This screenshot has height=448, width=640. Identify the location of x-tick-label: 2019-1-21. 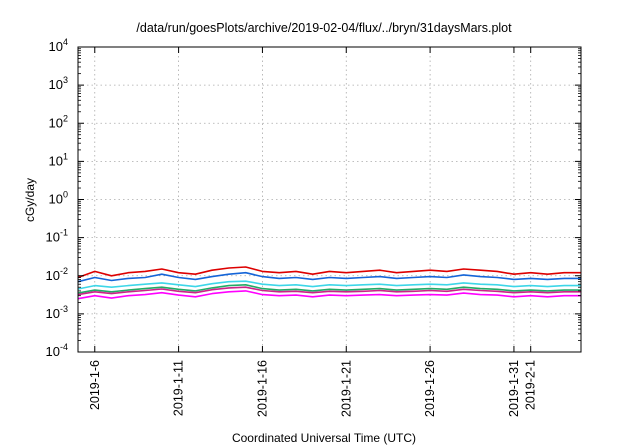
(346, 388).